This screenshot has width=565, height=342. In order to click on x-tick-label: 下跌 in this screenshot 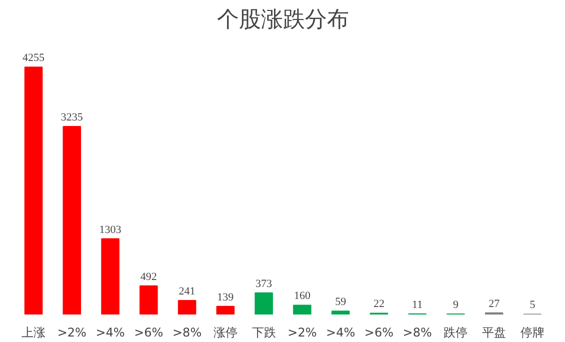, I will do `click(264, 333)`.